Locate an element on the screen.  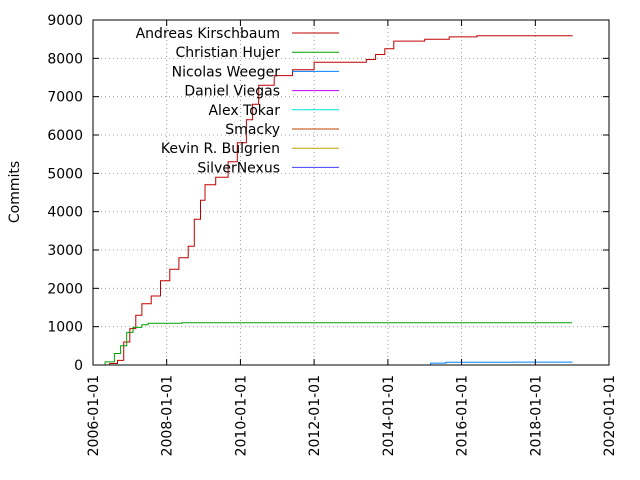
x-tick-label: 2020-01-01 is located at coordinates (610, 415).